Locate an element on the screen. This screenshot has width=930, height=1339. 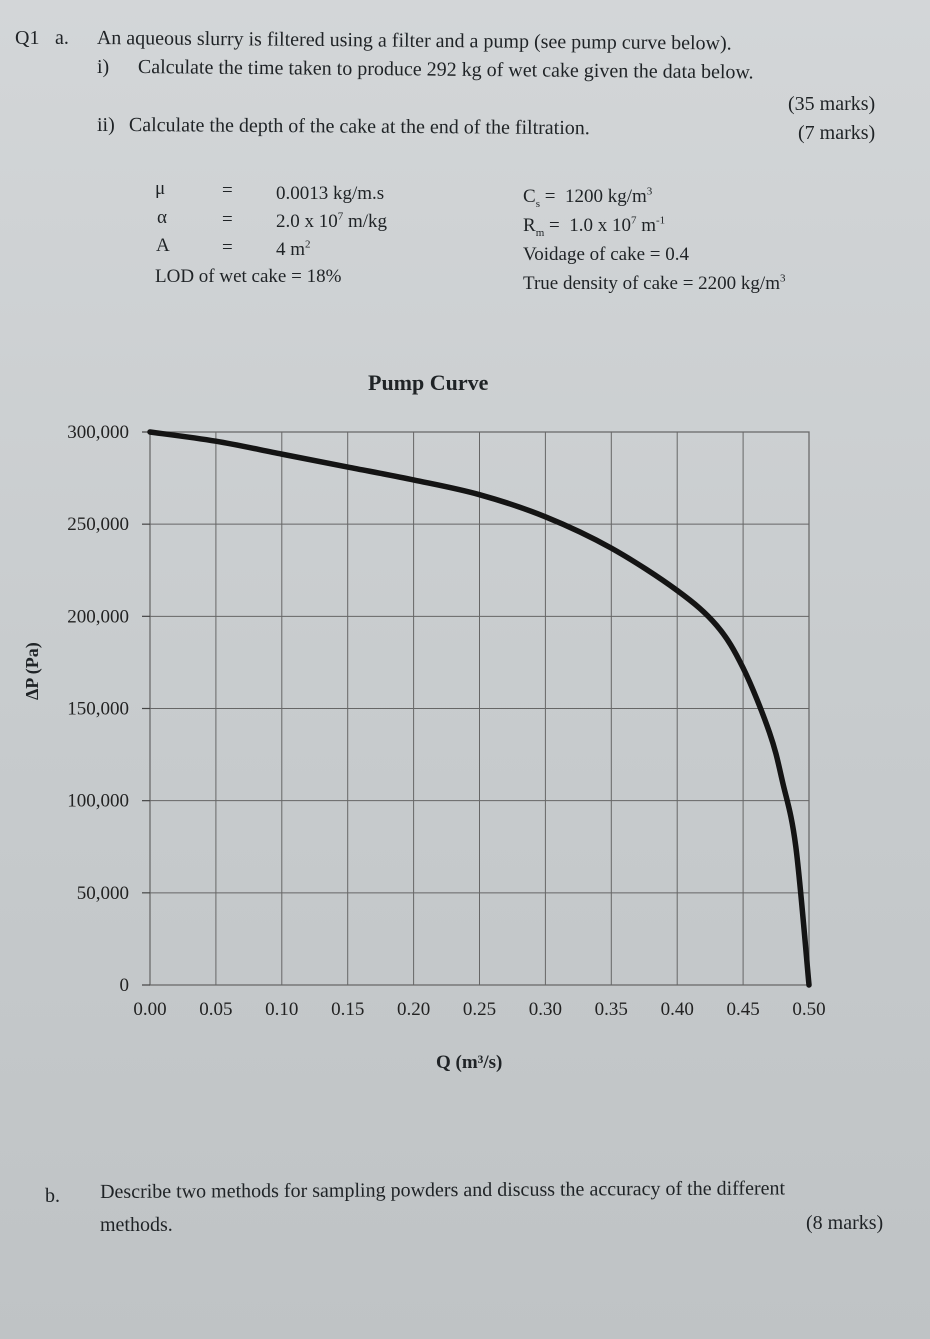
voidage-line: Voidage of cake = 0.4 is located at coordinates (606, 254).